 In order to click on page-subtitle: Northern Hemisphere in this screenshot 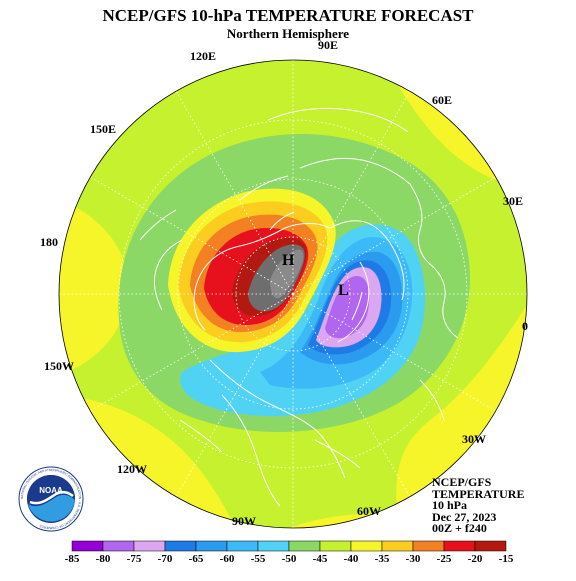, I will do `click(288, 33)`.